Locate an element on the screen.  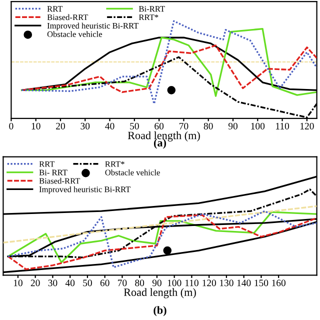
x-tick-label: 140 is located at coordinates (244, 283).